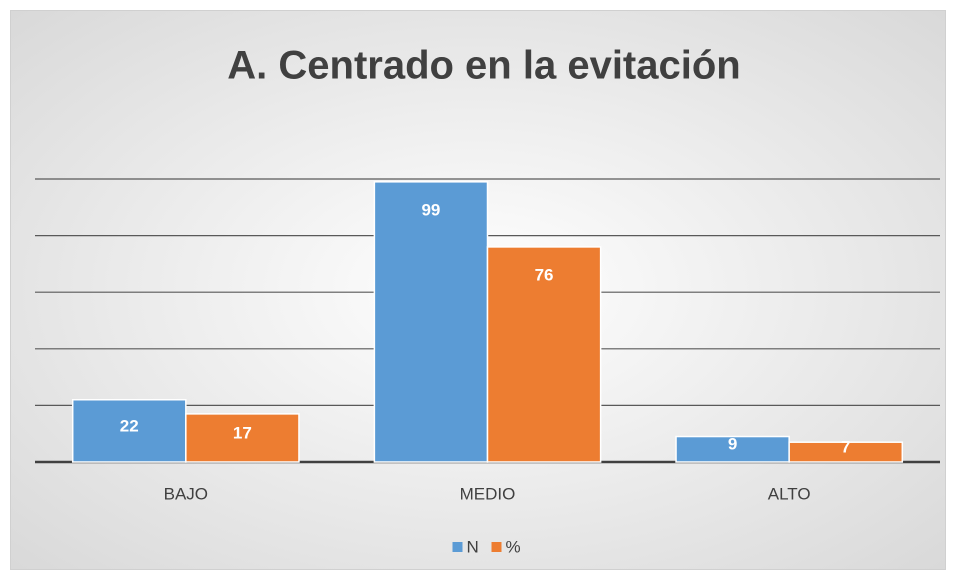  What do you see at coordinates (789, 493) in the screenshot?
I see `x-tick-label: ALTO` at bounding box center [789, 493].